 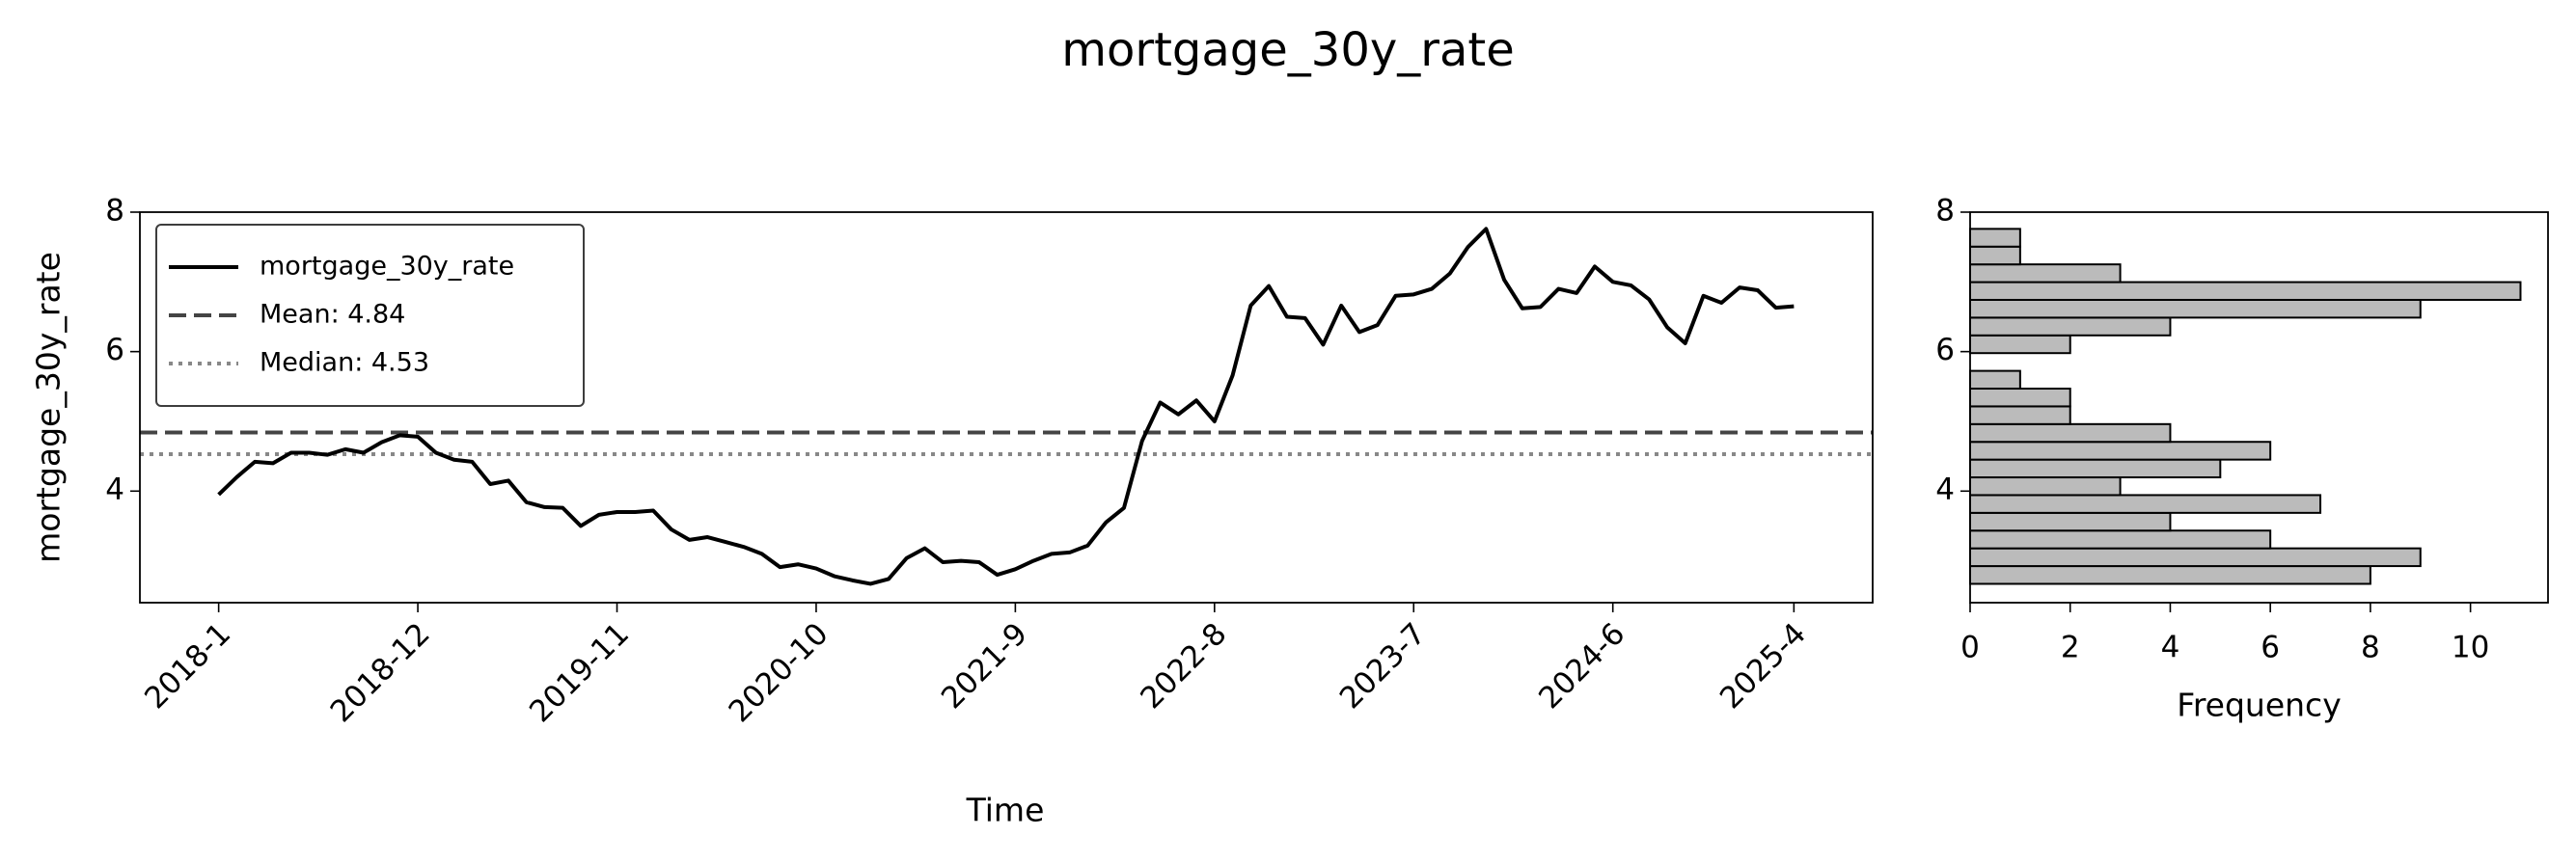 I want to click on x-tick-label: 8, so click(x=2371, y=648).